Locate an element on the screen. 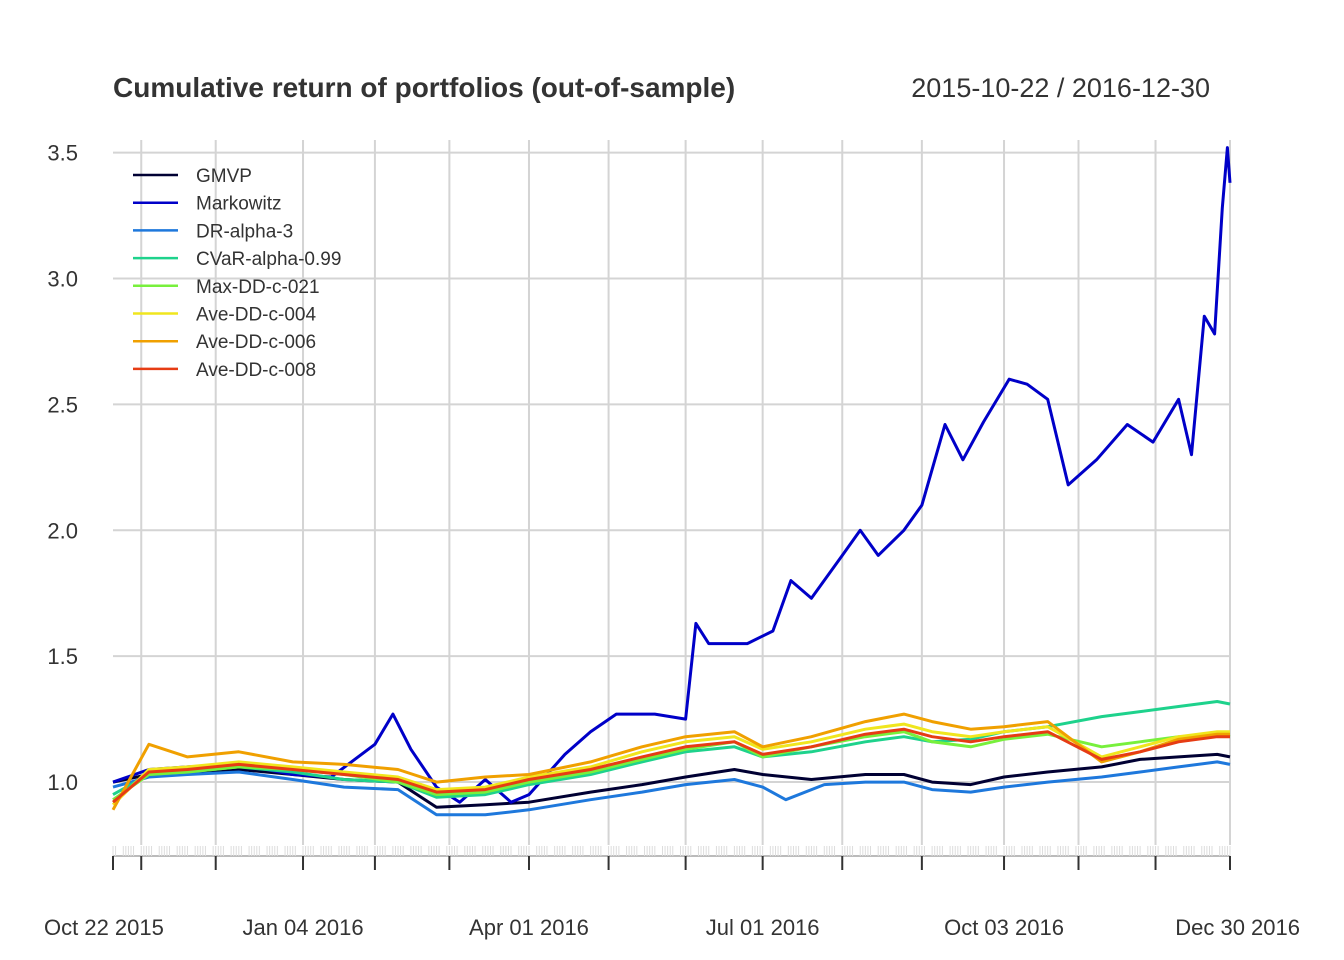  y-tick-label: 2.0 is located at coordinates (62, 530).